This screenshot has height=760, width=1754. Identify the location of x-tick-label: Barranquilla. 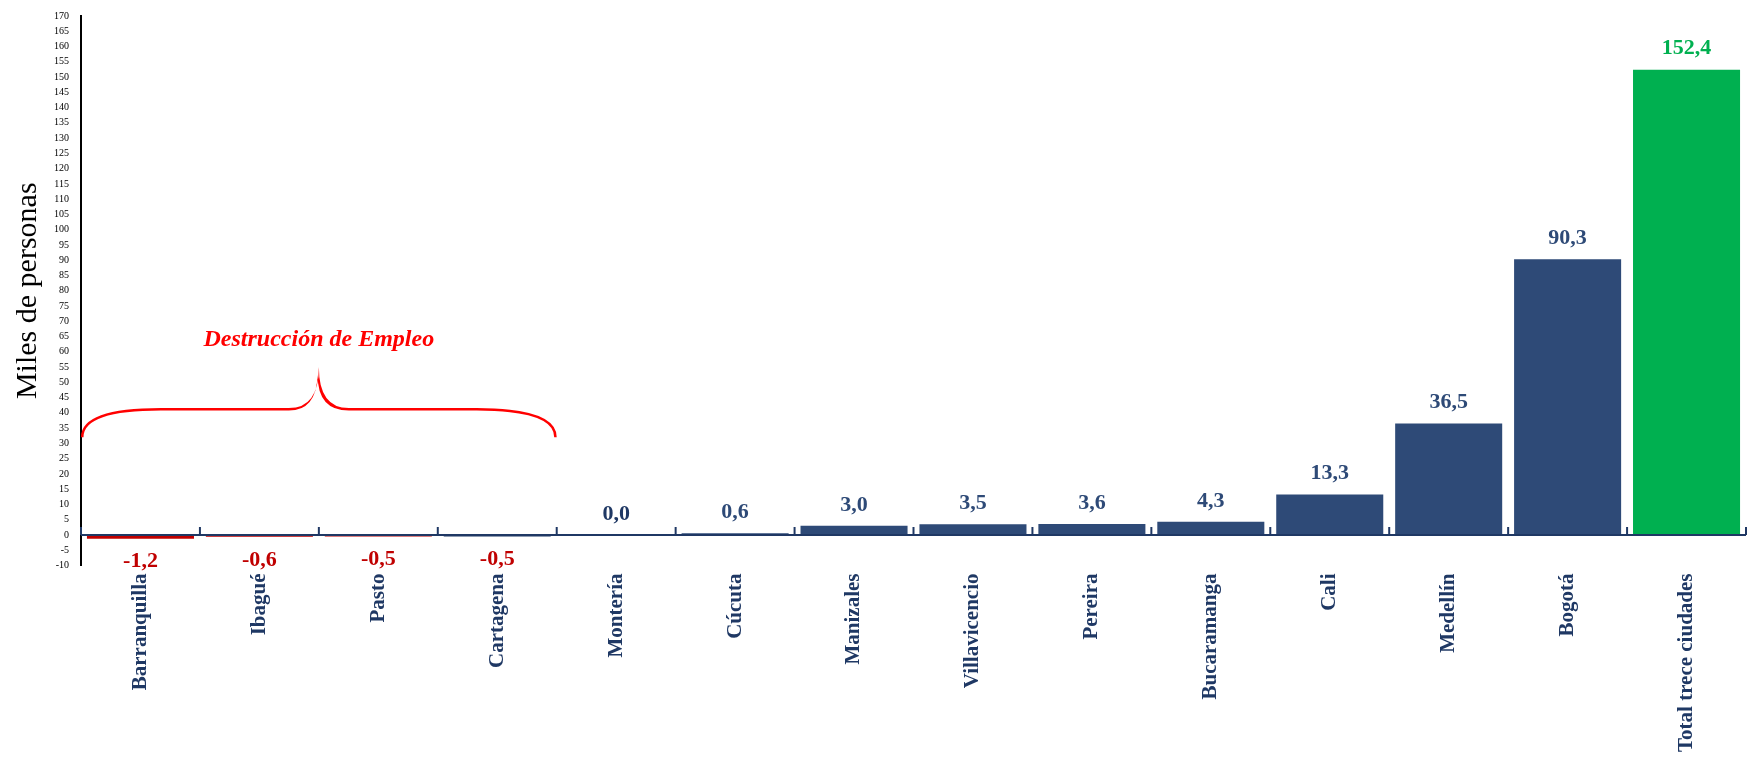
(138, 632).